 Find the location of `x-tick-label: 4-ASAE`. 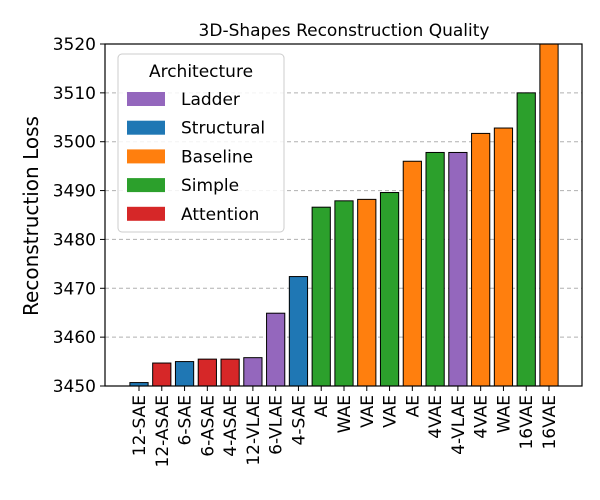

x-tick-label: 4-ASAE is located at coordinates (231, 426).